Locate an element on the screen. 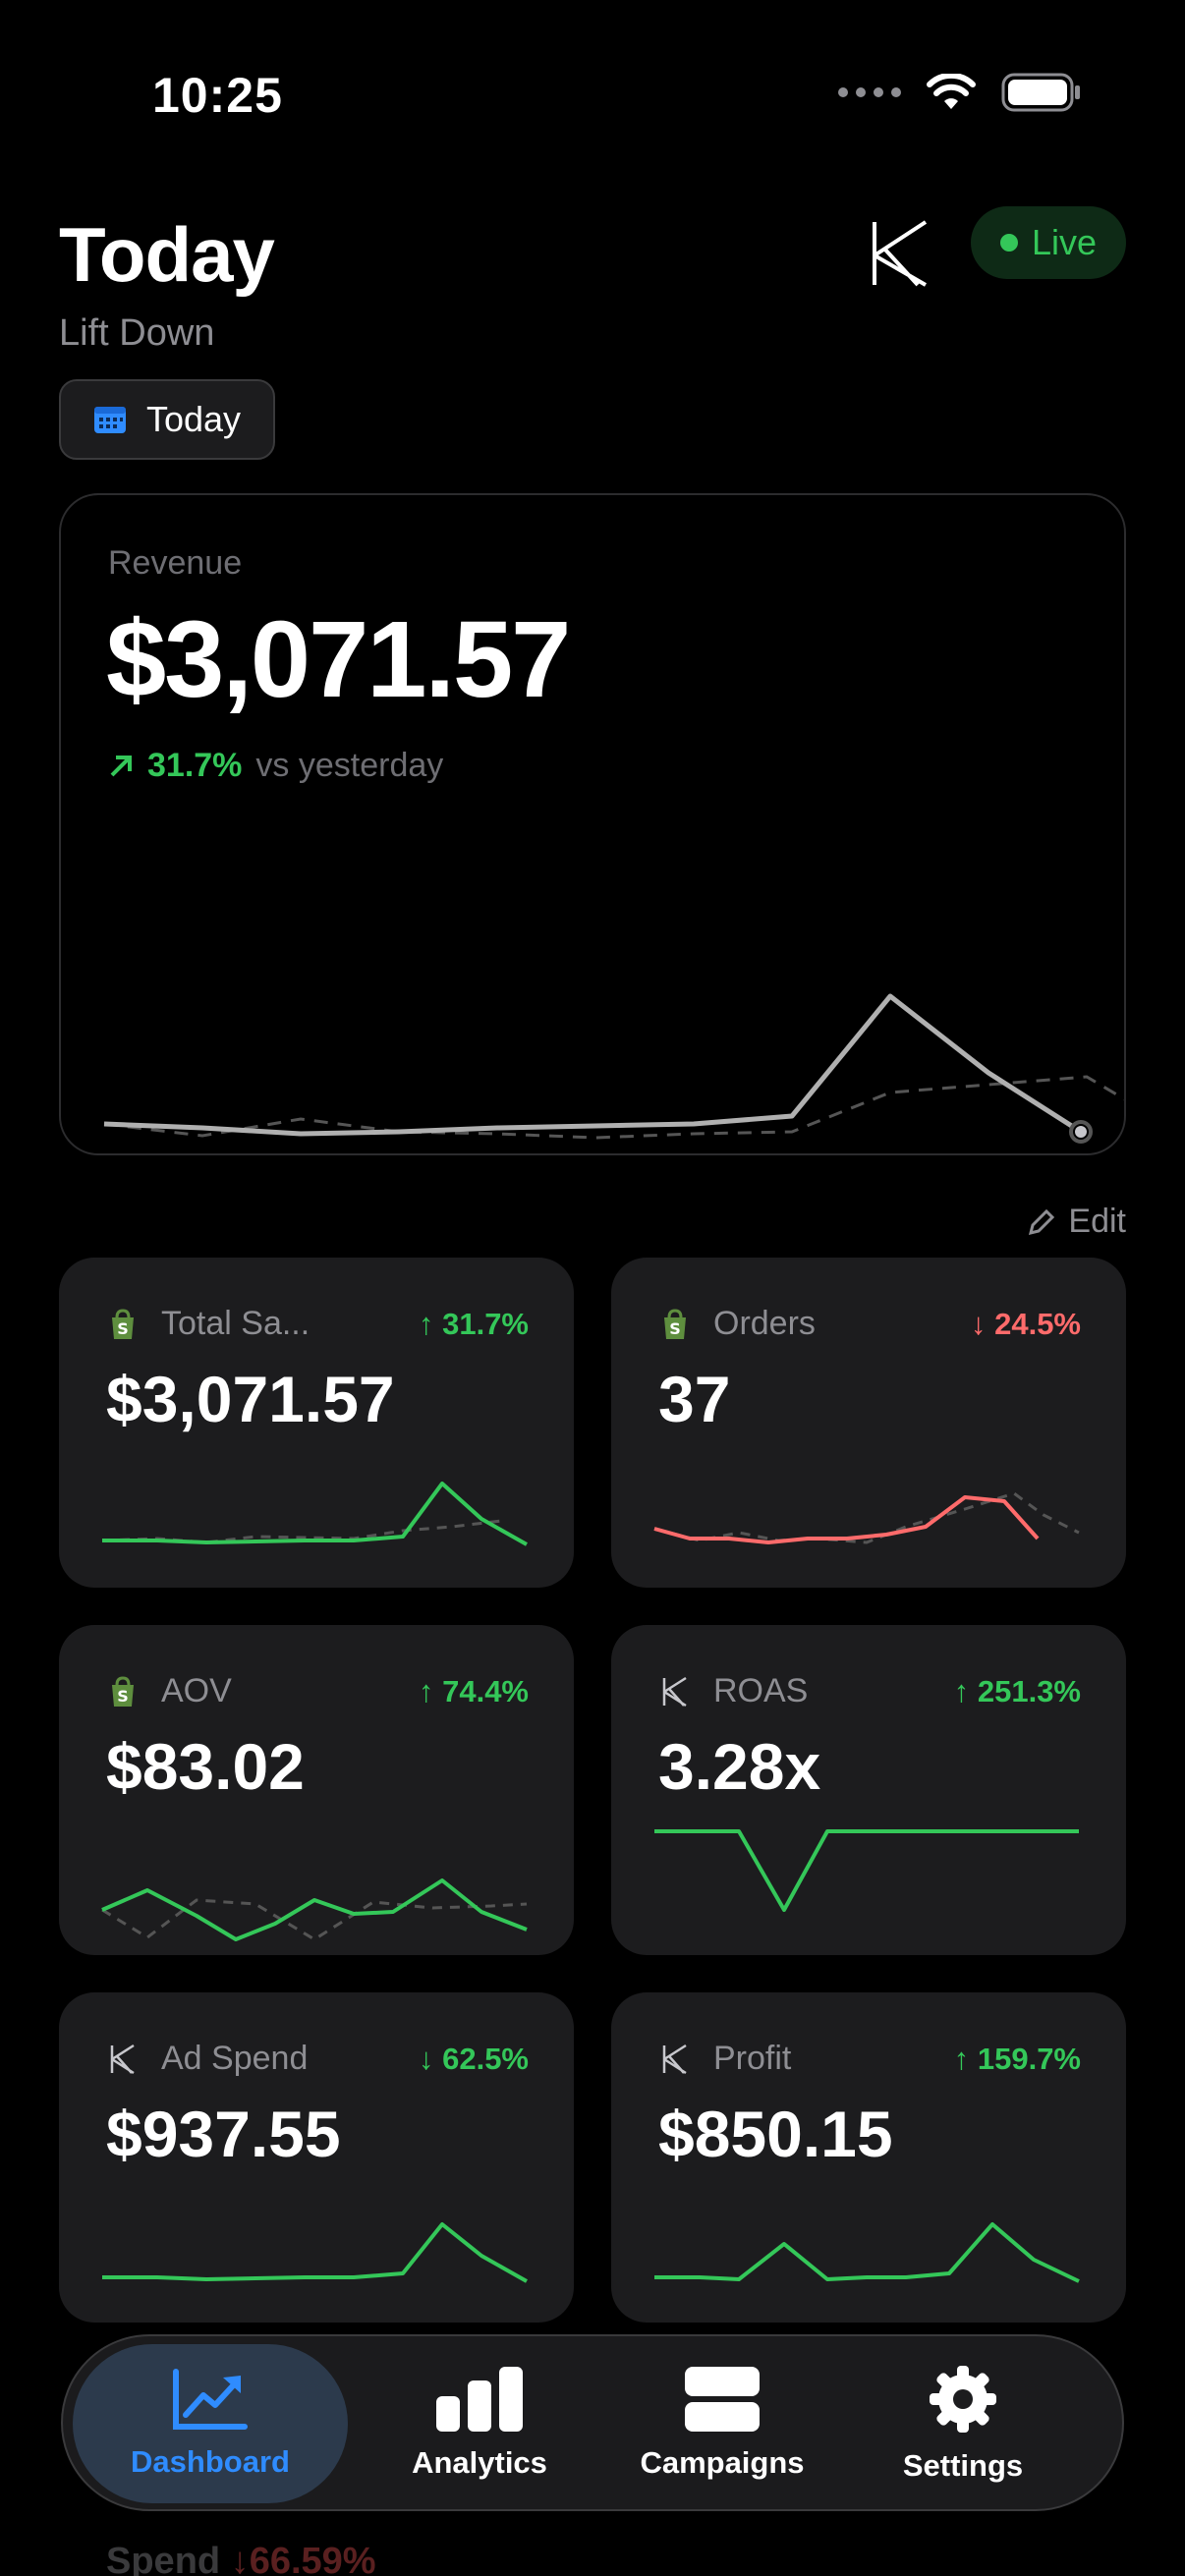 The image size is (1185, 2576). metric-label: Profit is located at coordinates (753, 2058).